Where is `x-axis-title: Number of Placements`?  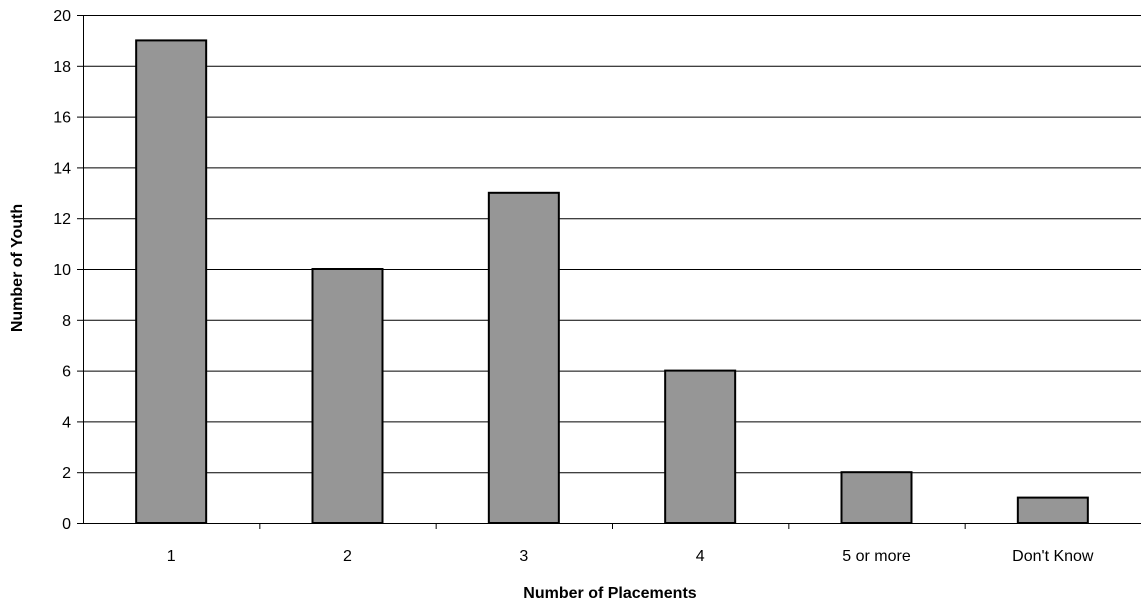 x-axis-title: Number of Placements is located at coordinates (609, 593).